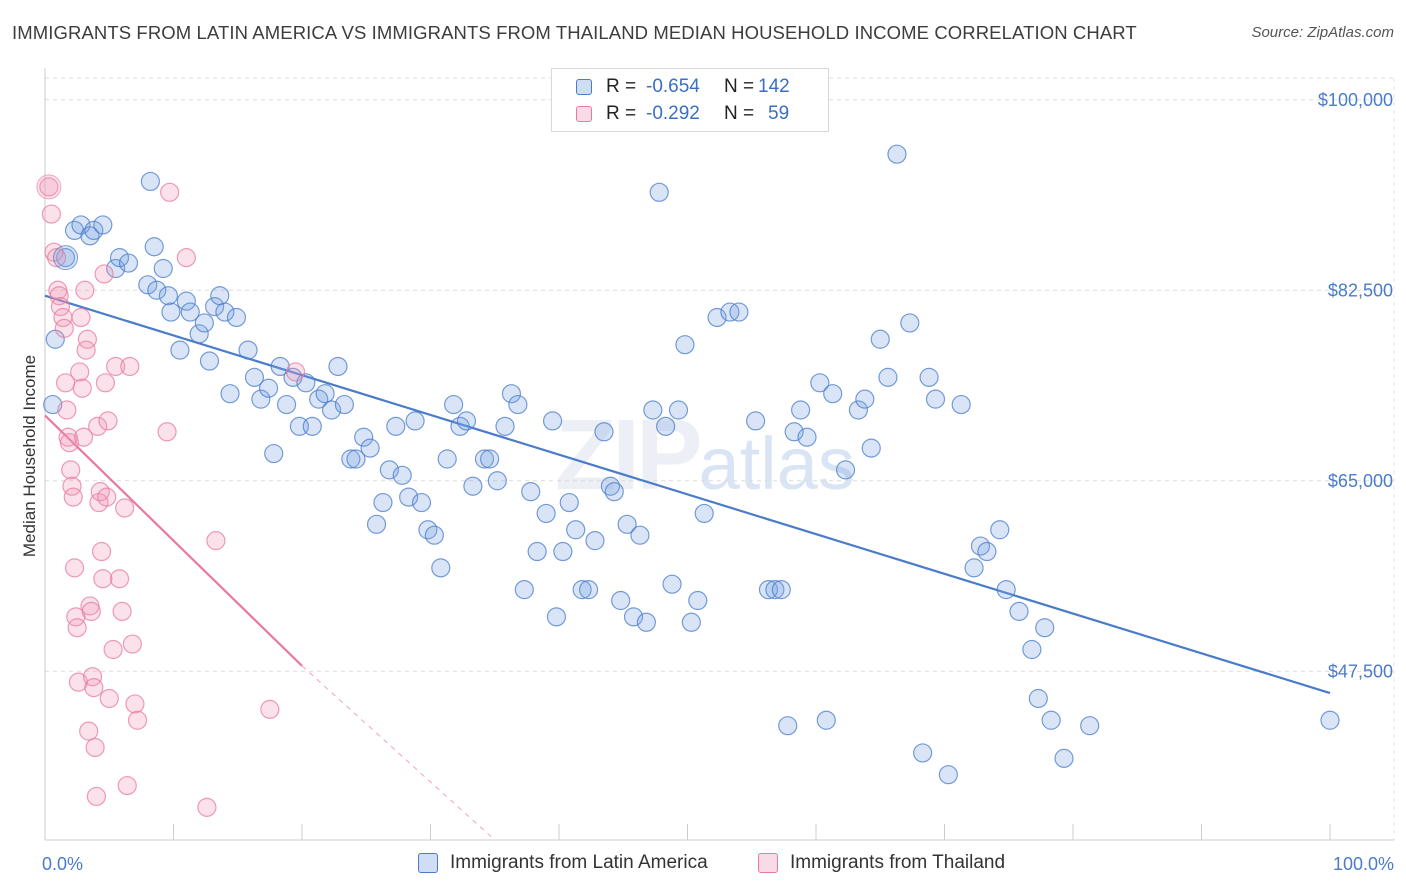  Describe the element at coordinates (621, 86) in the screenshot. I see `legend-r-label: R =` at that location.